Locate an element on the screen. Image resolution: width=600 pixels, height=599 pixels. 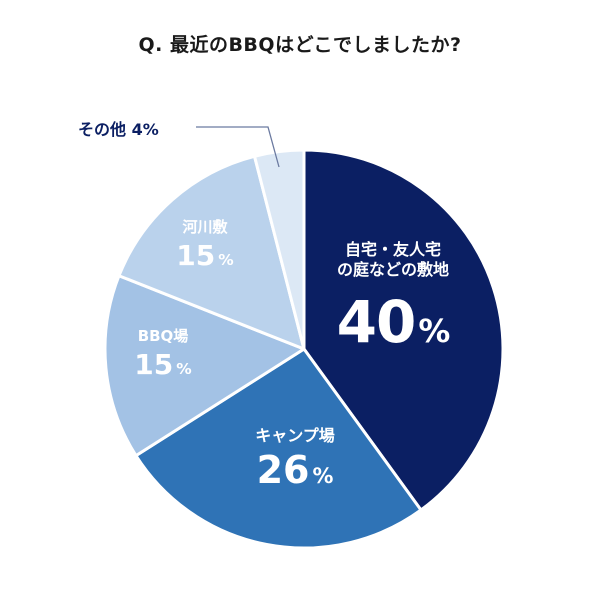
slice-label-camp: キャンプ場 26% is located at coordinates (295, 459).